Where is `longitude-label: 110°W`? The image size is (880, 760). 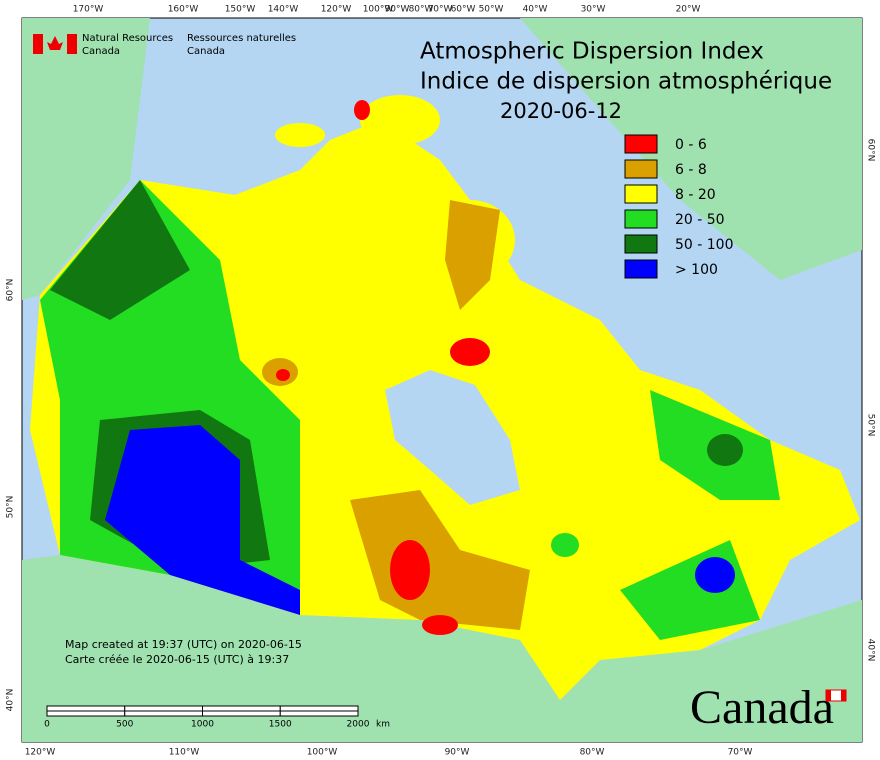 longitude-label: 110°W is located at coordinates (184, 753).